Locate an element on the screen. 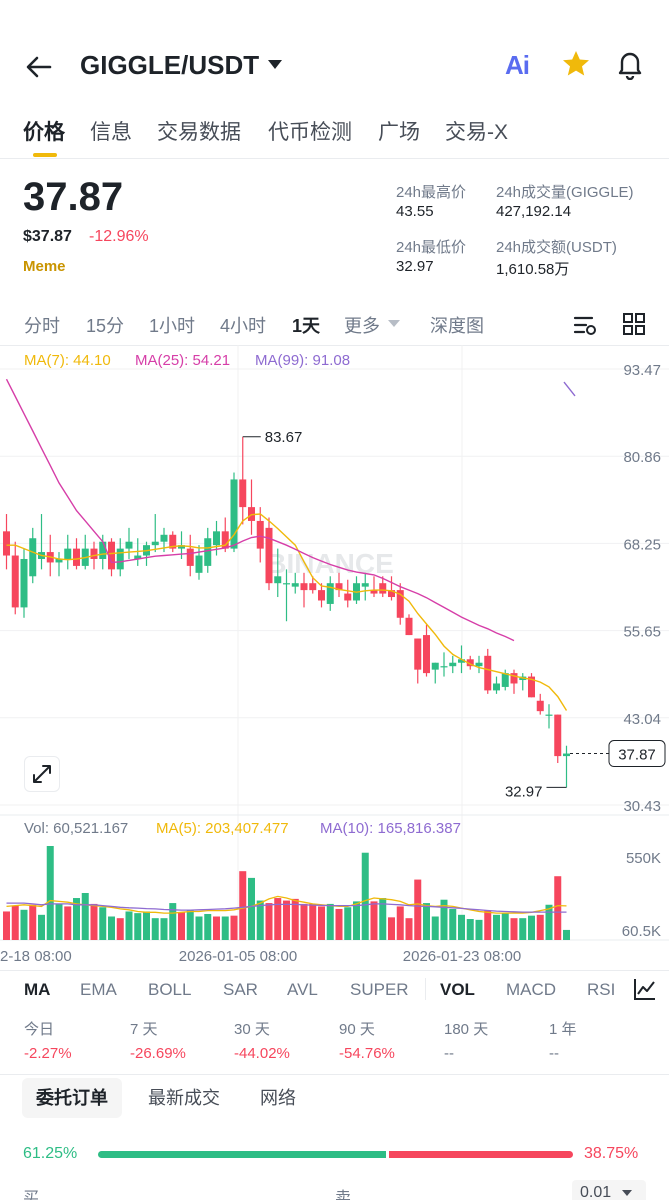 This screenshot has width=669, height=1200. indicator-sar: SAR is located at coordinates (240, 989).